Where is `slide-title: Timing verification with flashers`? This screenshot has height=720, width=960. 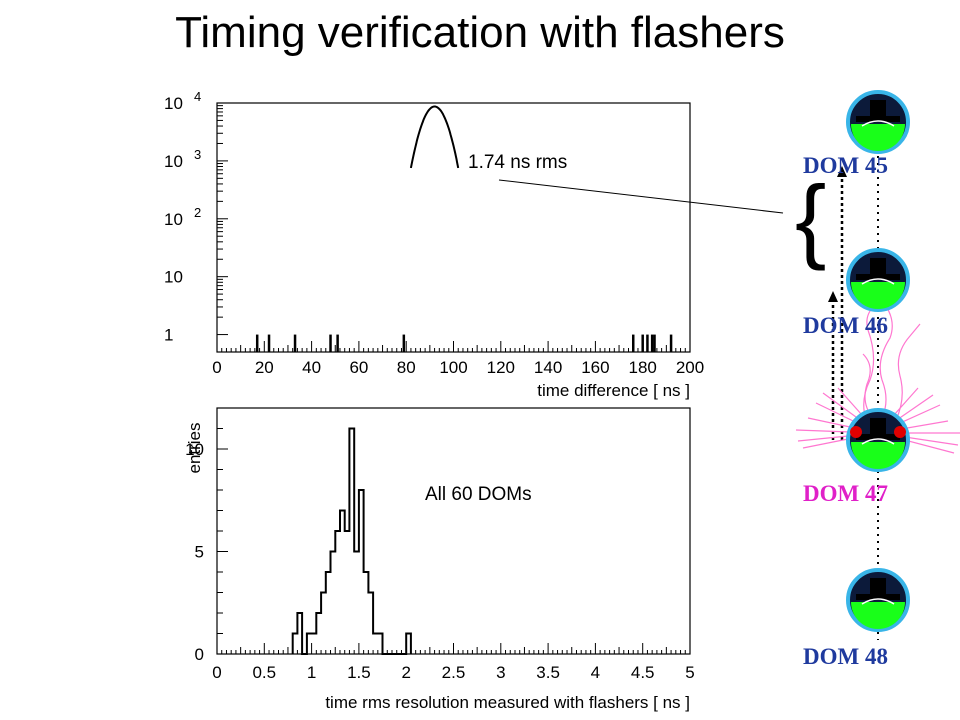 slide-title: Timing verification with flashers is located at coordinates (480, 32).